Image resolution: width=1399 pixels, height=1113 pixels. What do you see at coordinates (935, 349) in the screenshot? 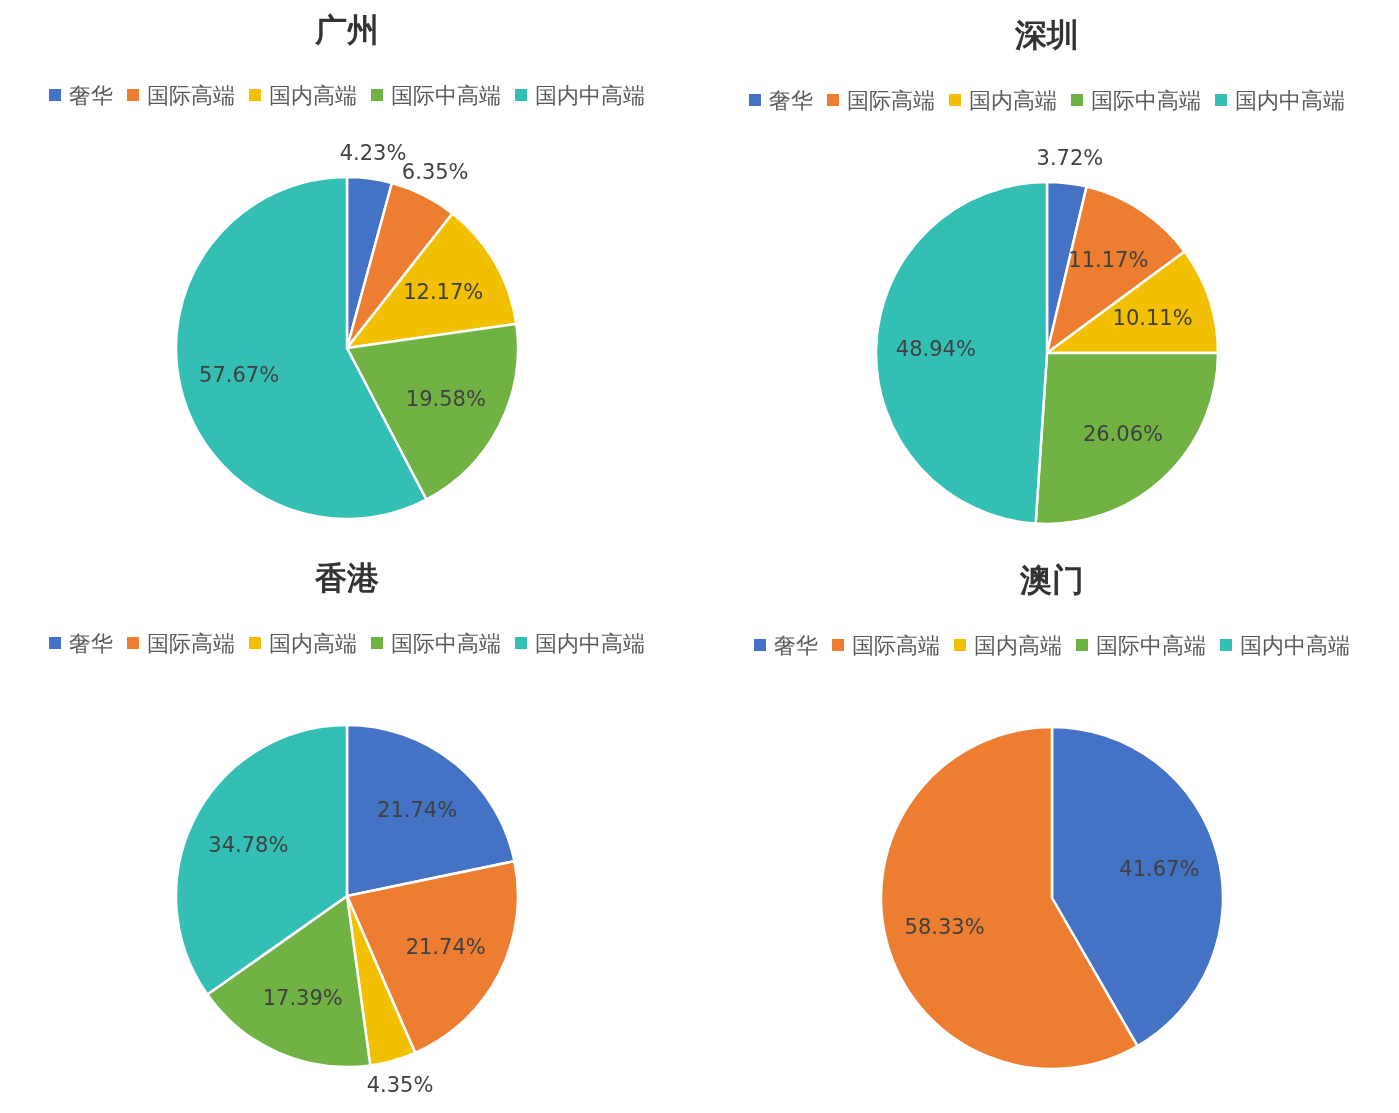
I see `data-label: 48.94%` at bounding box center [935, 349].